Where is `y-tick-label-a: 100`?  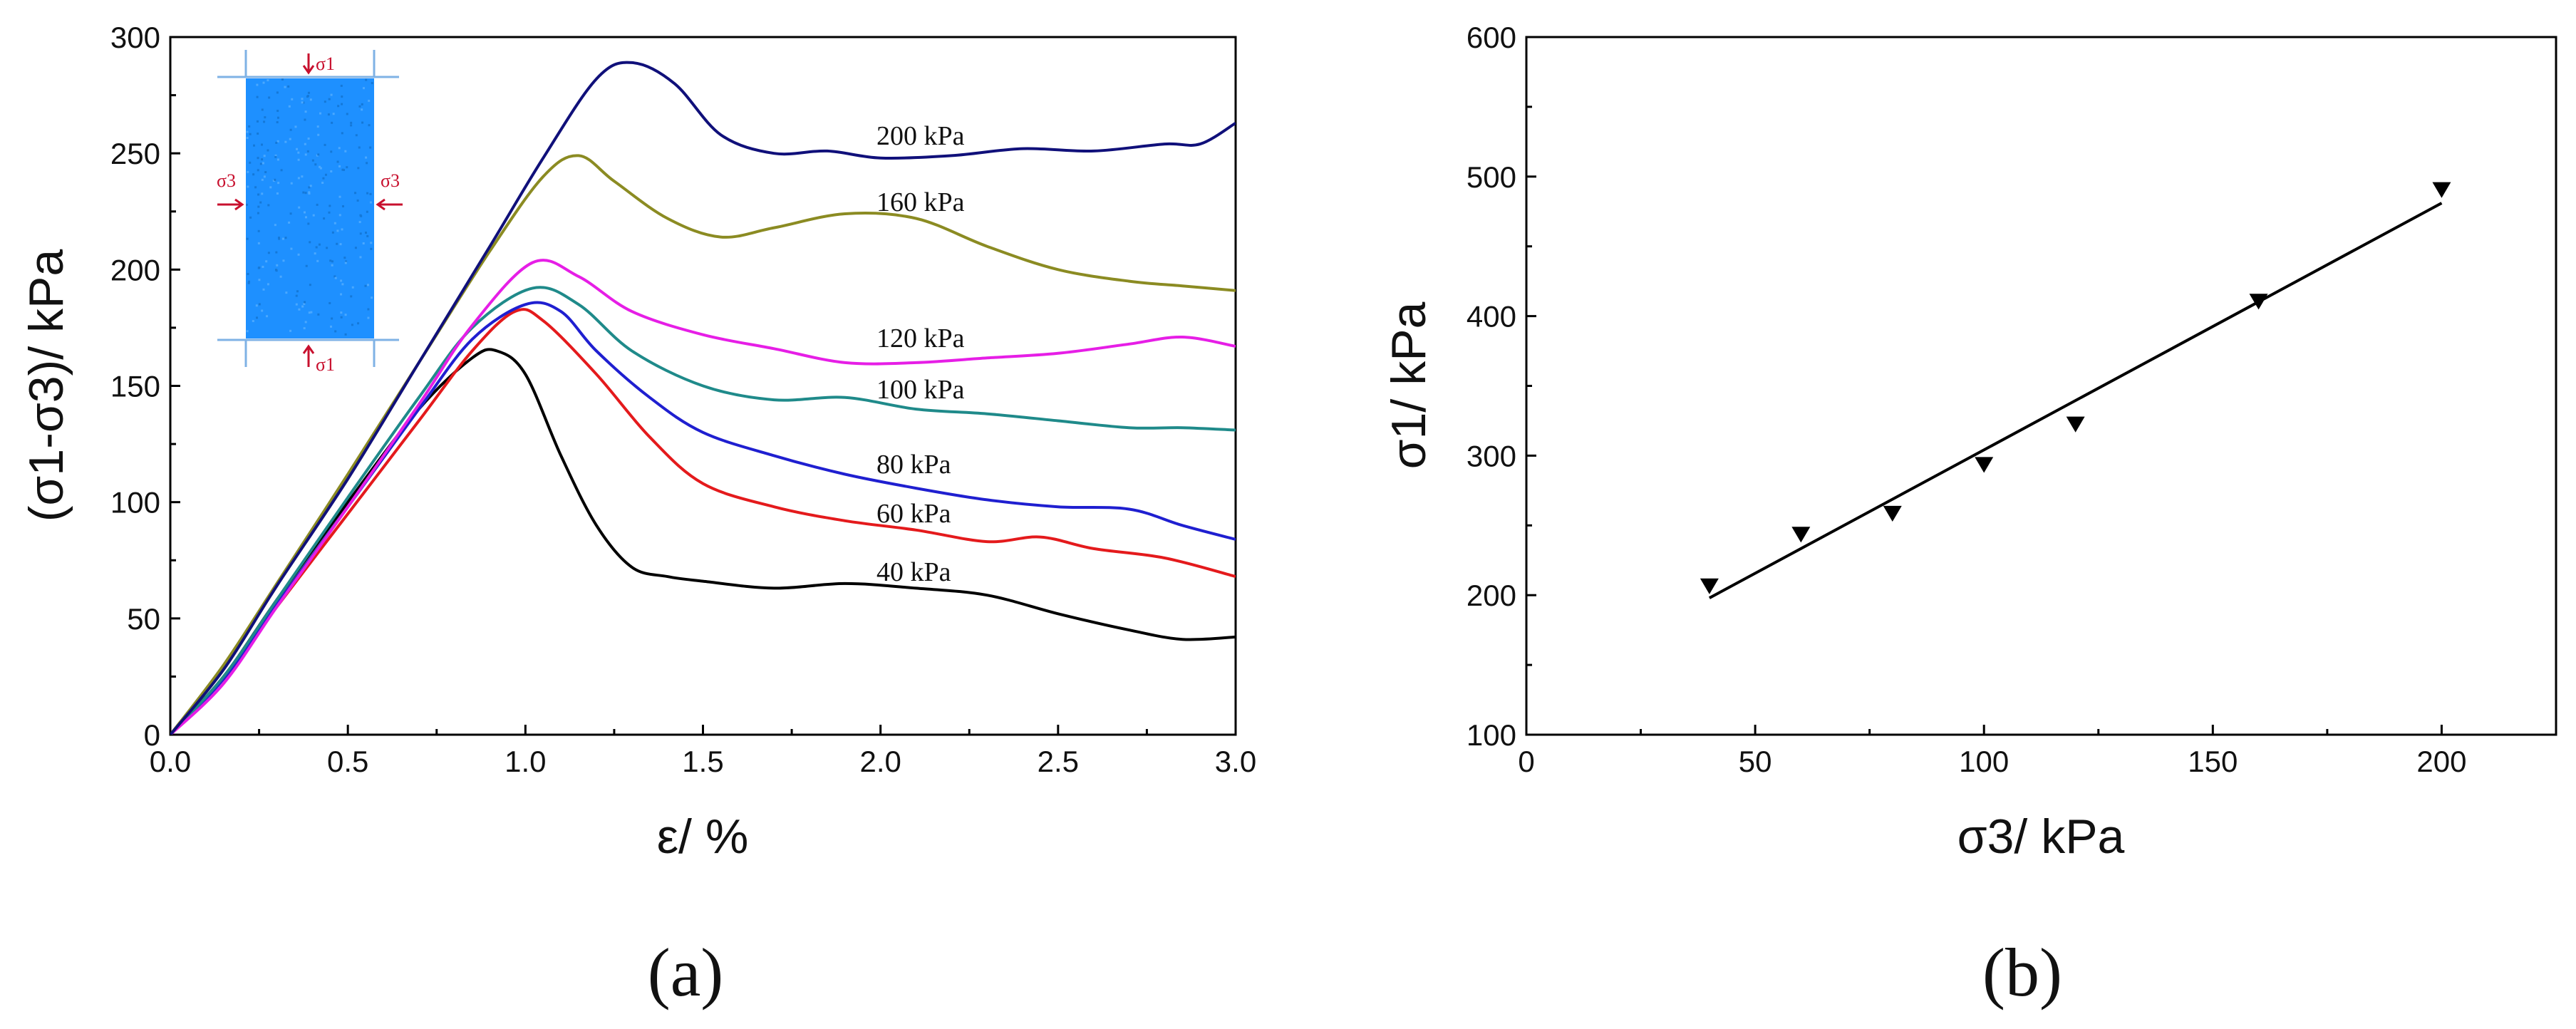 y-tick-label-a: 100 is located at coordinates (135, 503).